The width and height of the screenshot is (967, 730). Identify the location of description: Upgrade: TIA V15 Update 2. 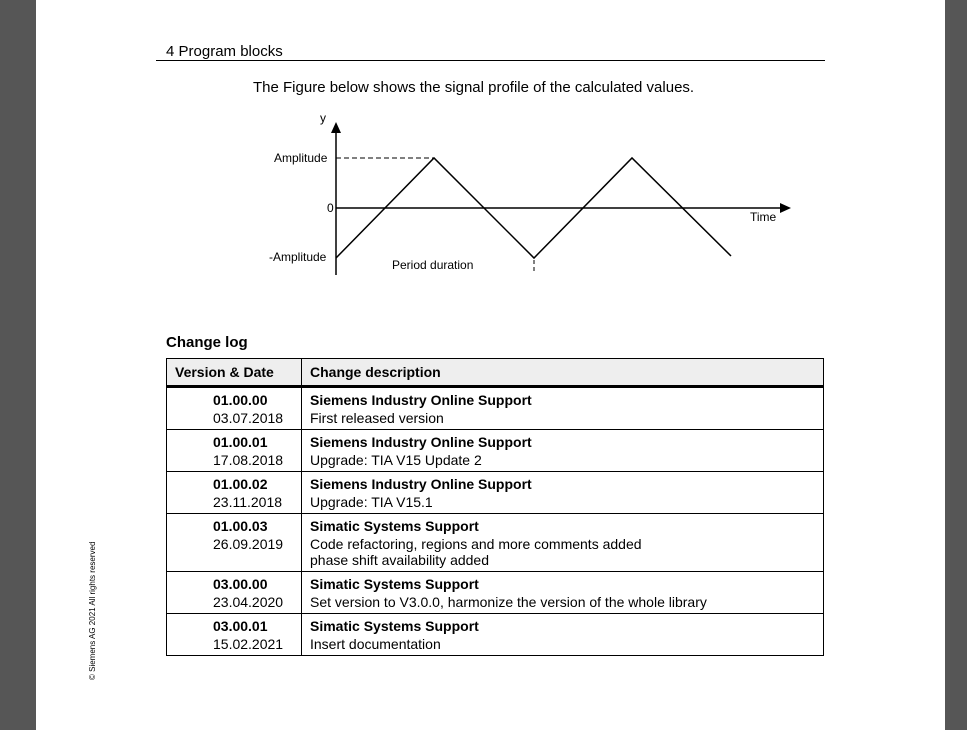
(562, 461).